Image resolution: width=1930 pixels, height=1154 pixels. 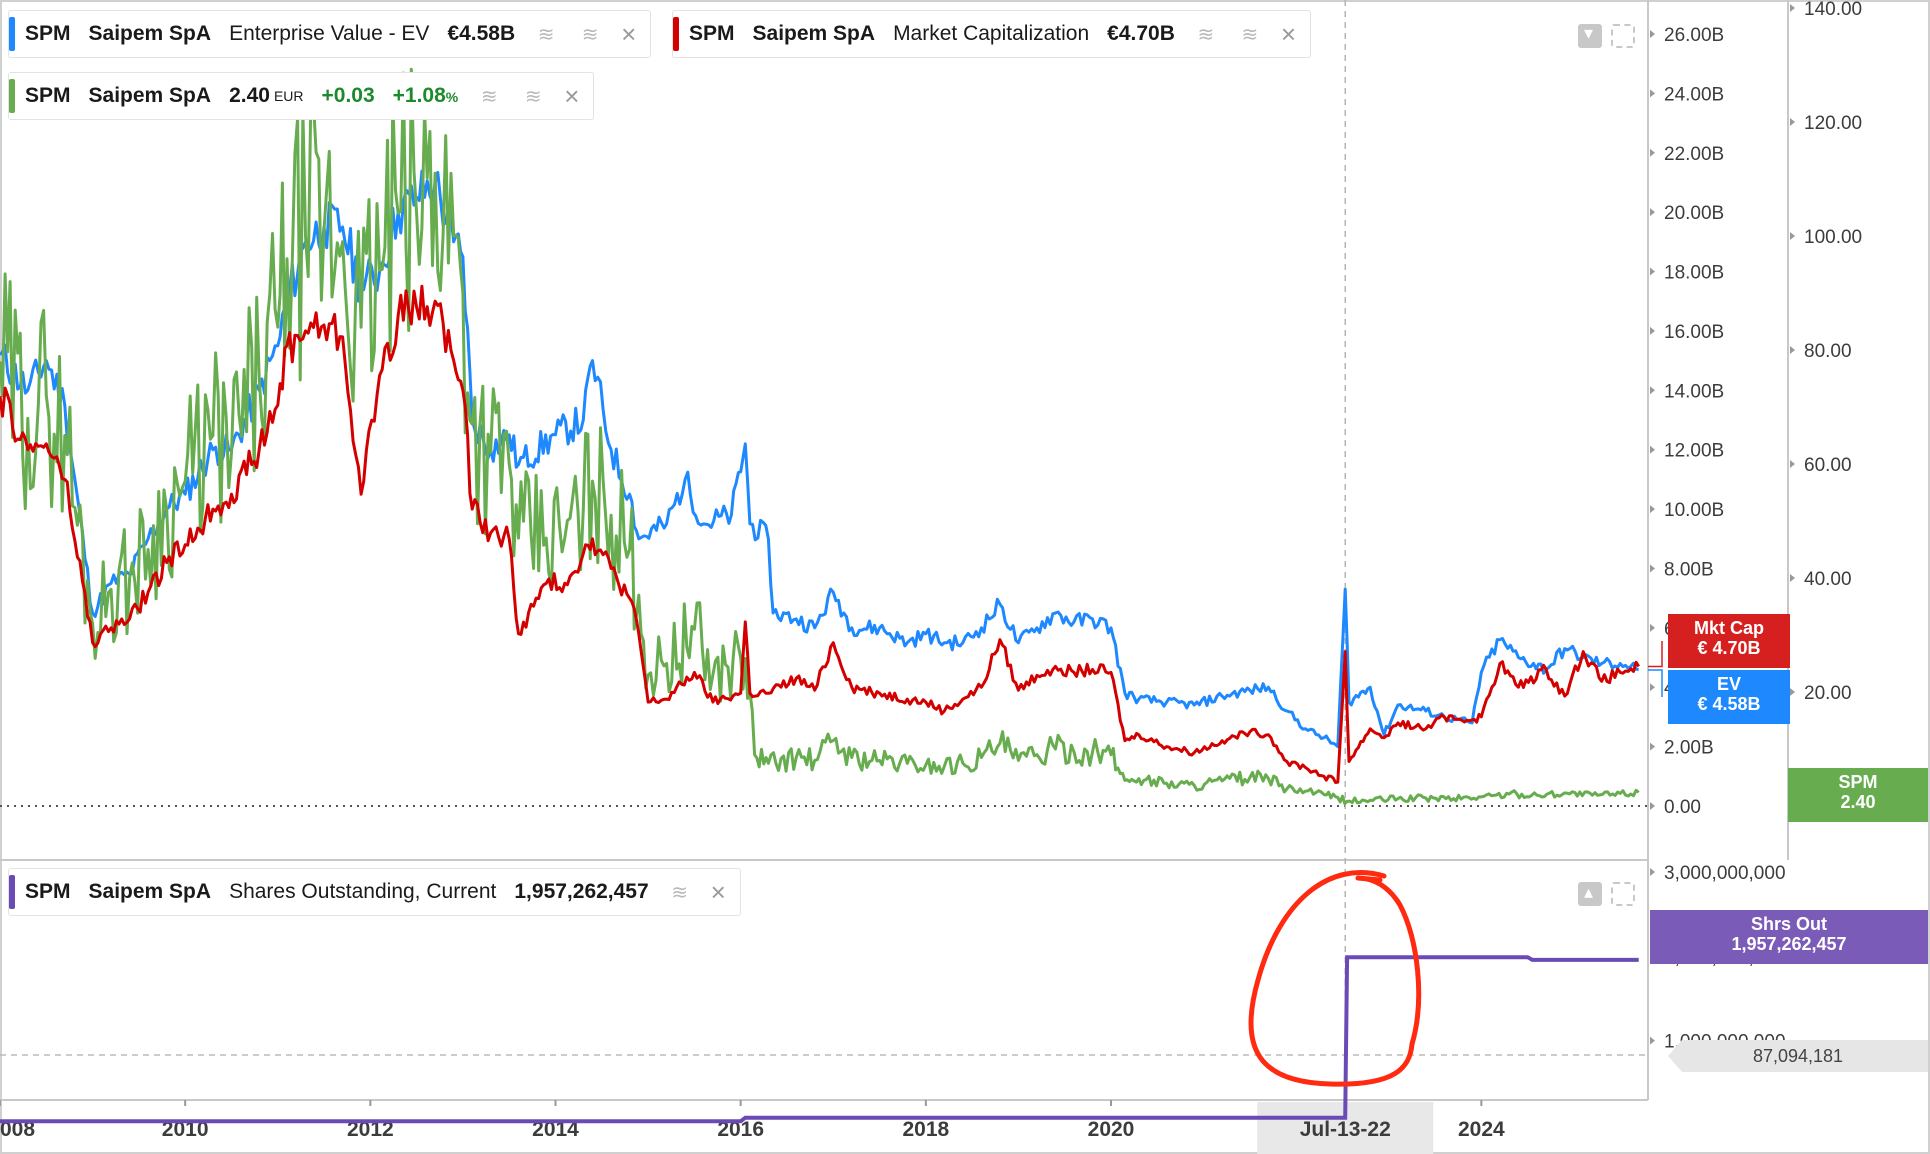 I want to click on y-left-tick-label: 2.00B, so click(x=1689, y=748).